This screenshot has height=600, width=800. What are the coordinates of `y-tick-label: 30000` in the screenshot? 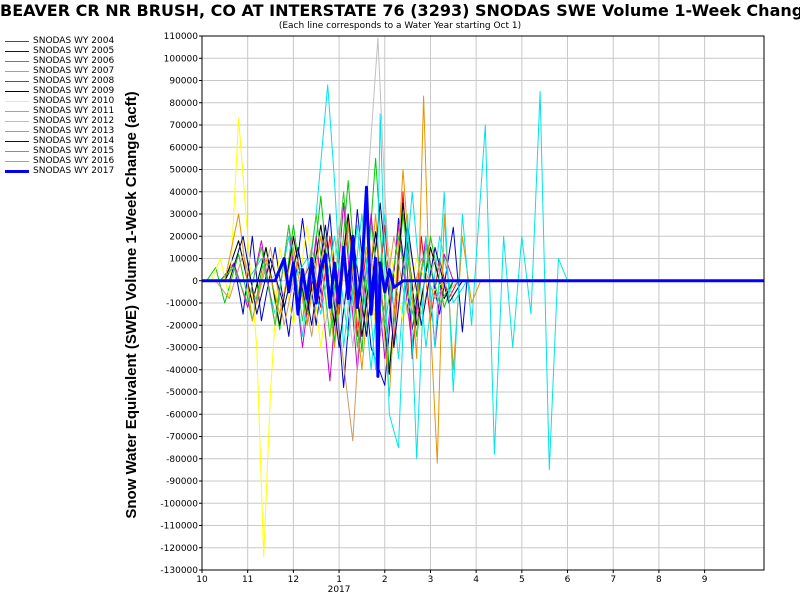 It's located at (183, 215).